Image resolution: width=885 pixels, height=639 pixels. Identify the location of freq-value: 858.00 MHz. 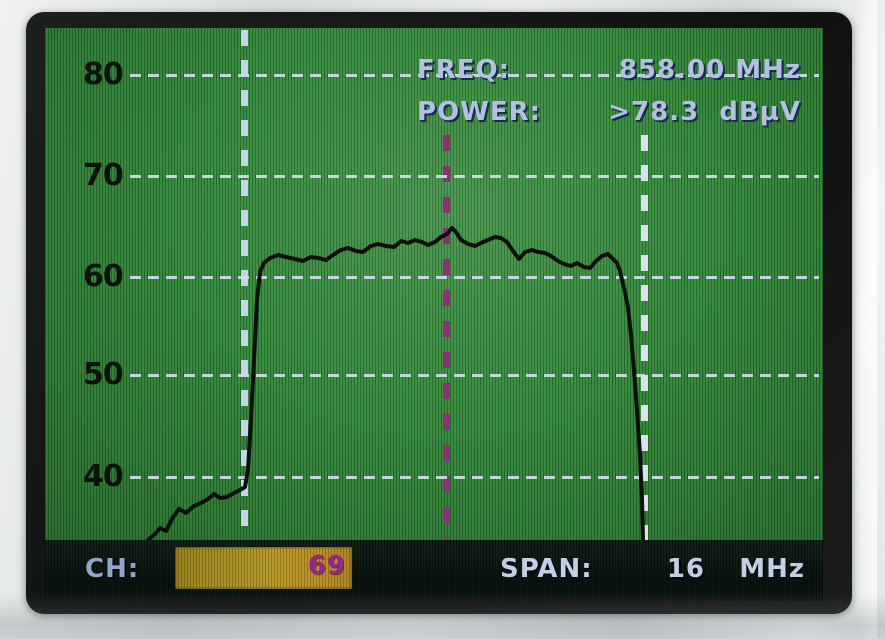
(709, 70).